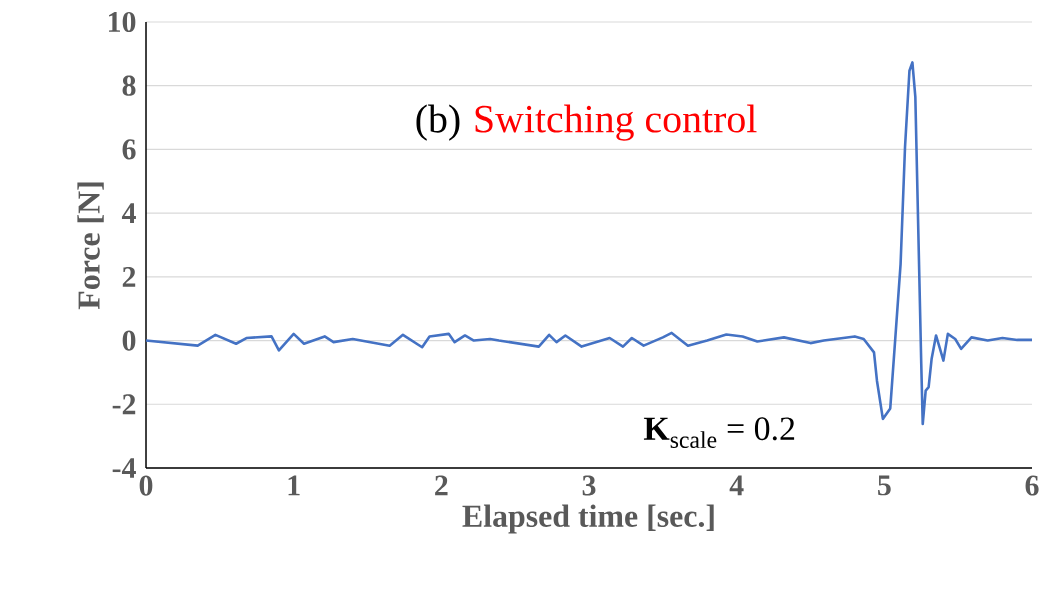 The image size is (1048, 596). What do you see at coordinates (122, 22) in the screenshot?
I see `y-tick-label: 10` at bounding box center [122, 22].